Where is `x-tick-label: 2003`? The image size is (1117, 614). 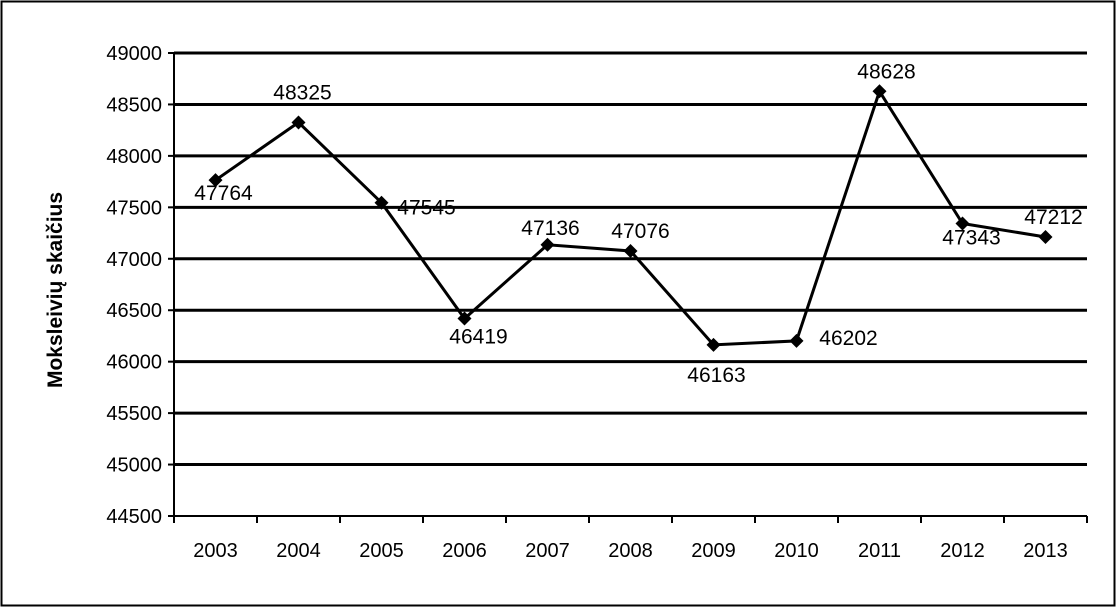
x-tick-label: 2003 is located at coordinates (215, 551).